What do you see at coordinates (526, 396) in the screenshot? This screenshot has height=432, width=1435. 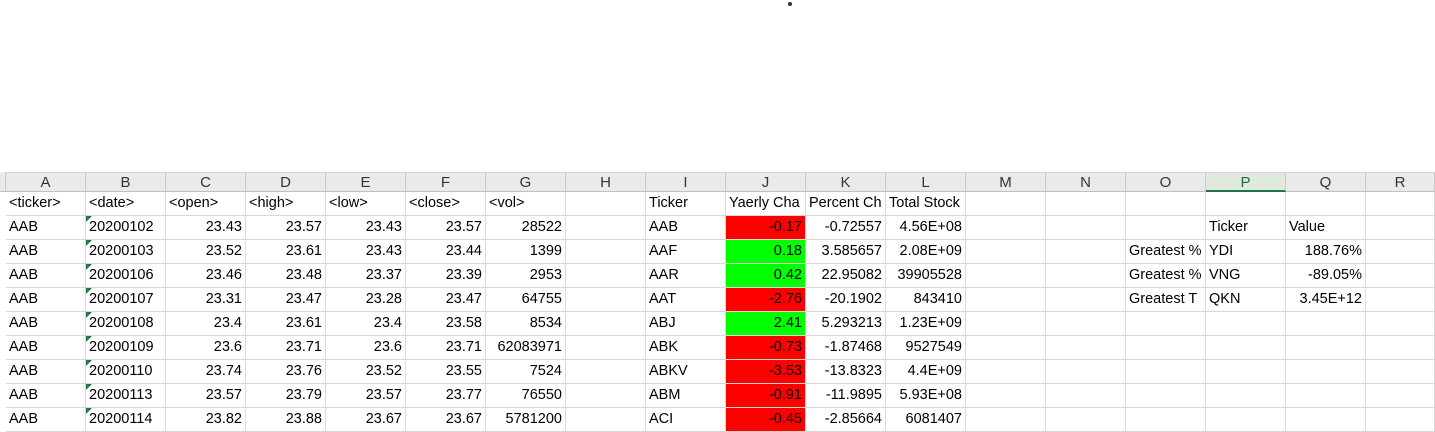 I see `data-cell: 76550` at bounding box center [526, 396].